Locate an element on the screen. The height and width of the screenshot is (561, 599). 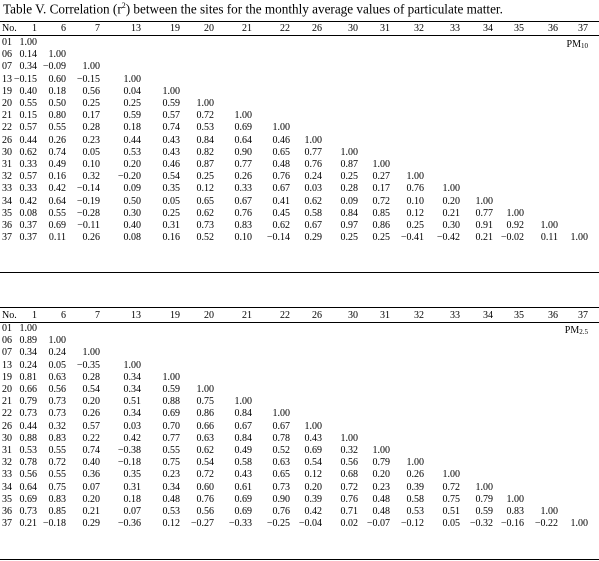
table-cell: 0.50 is located at coordinates (132, 201).